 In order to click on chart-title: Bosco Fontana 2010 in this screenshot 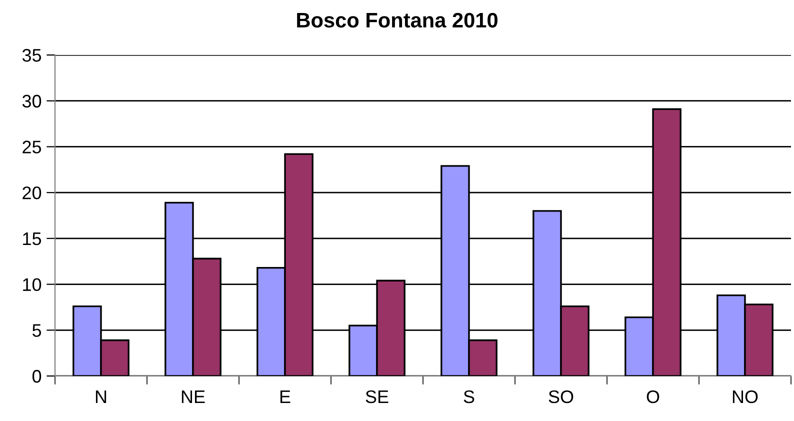, I will do `click(397, 20)`.